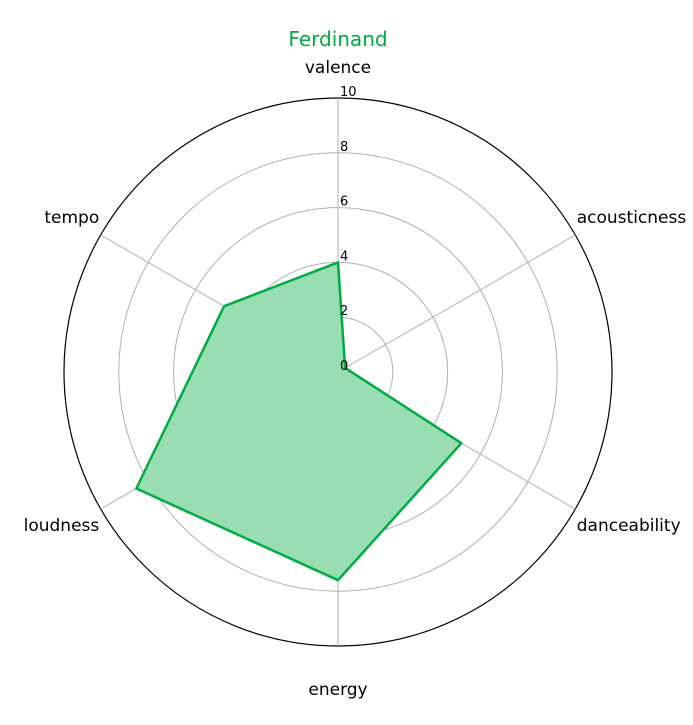  What do you see at coordinates (344, 366) in the screenshot?
I see `r-tick-label: 0` at bounding box center [344, 366].